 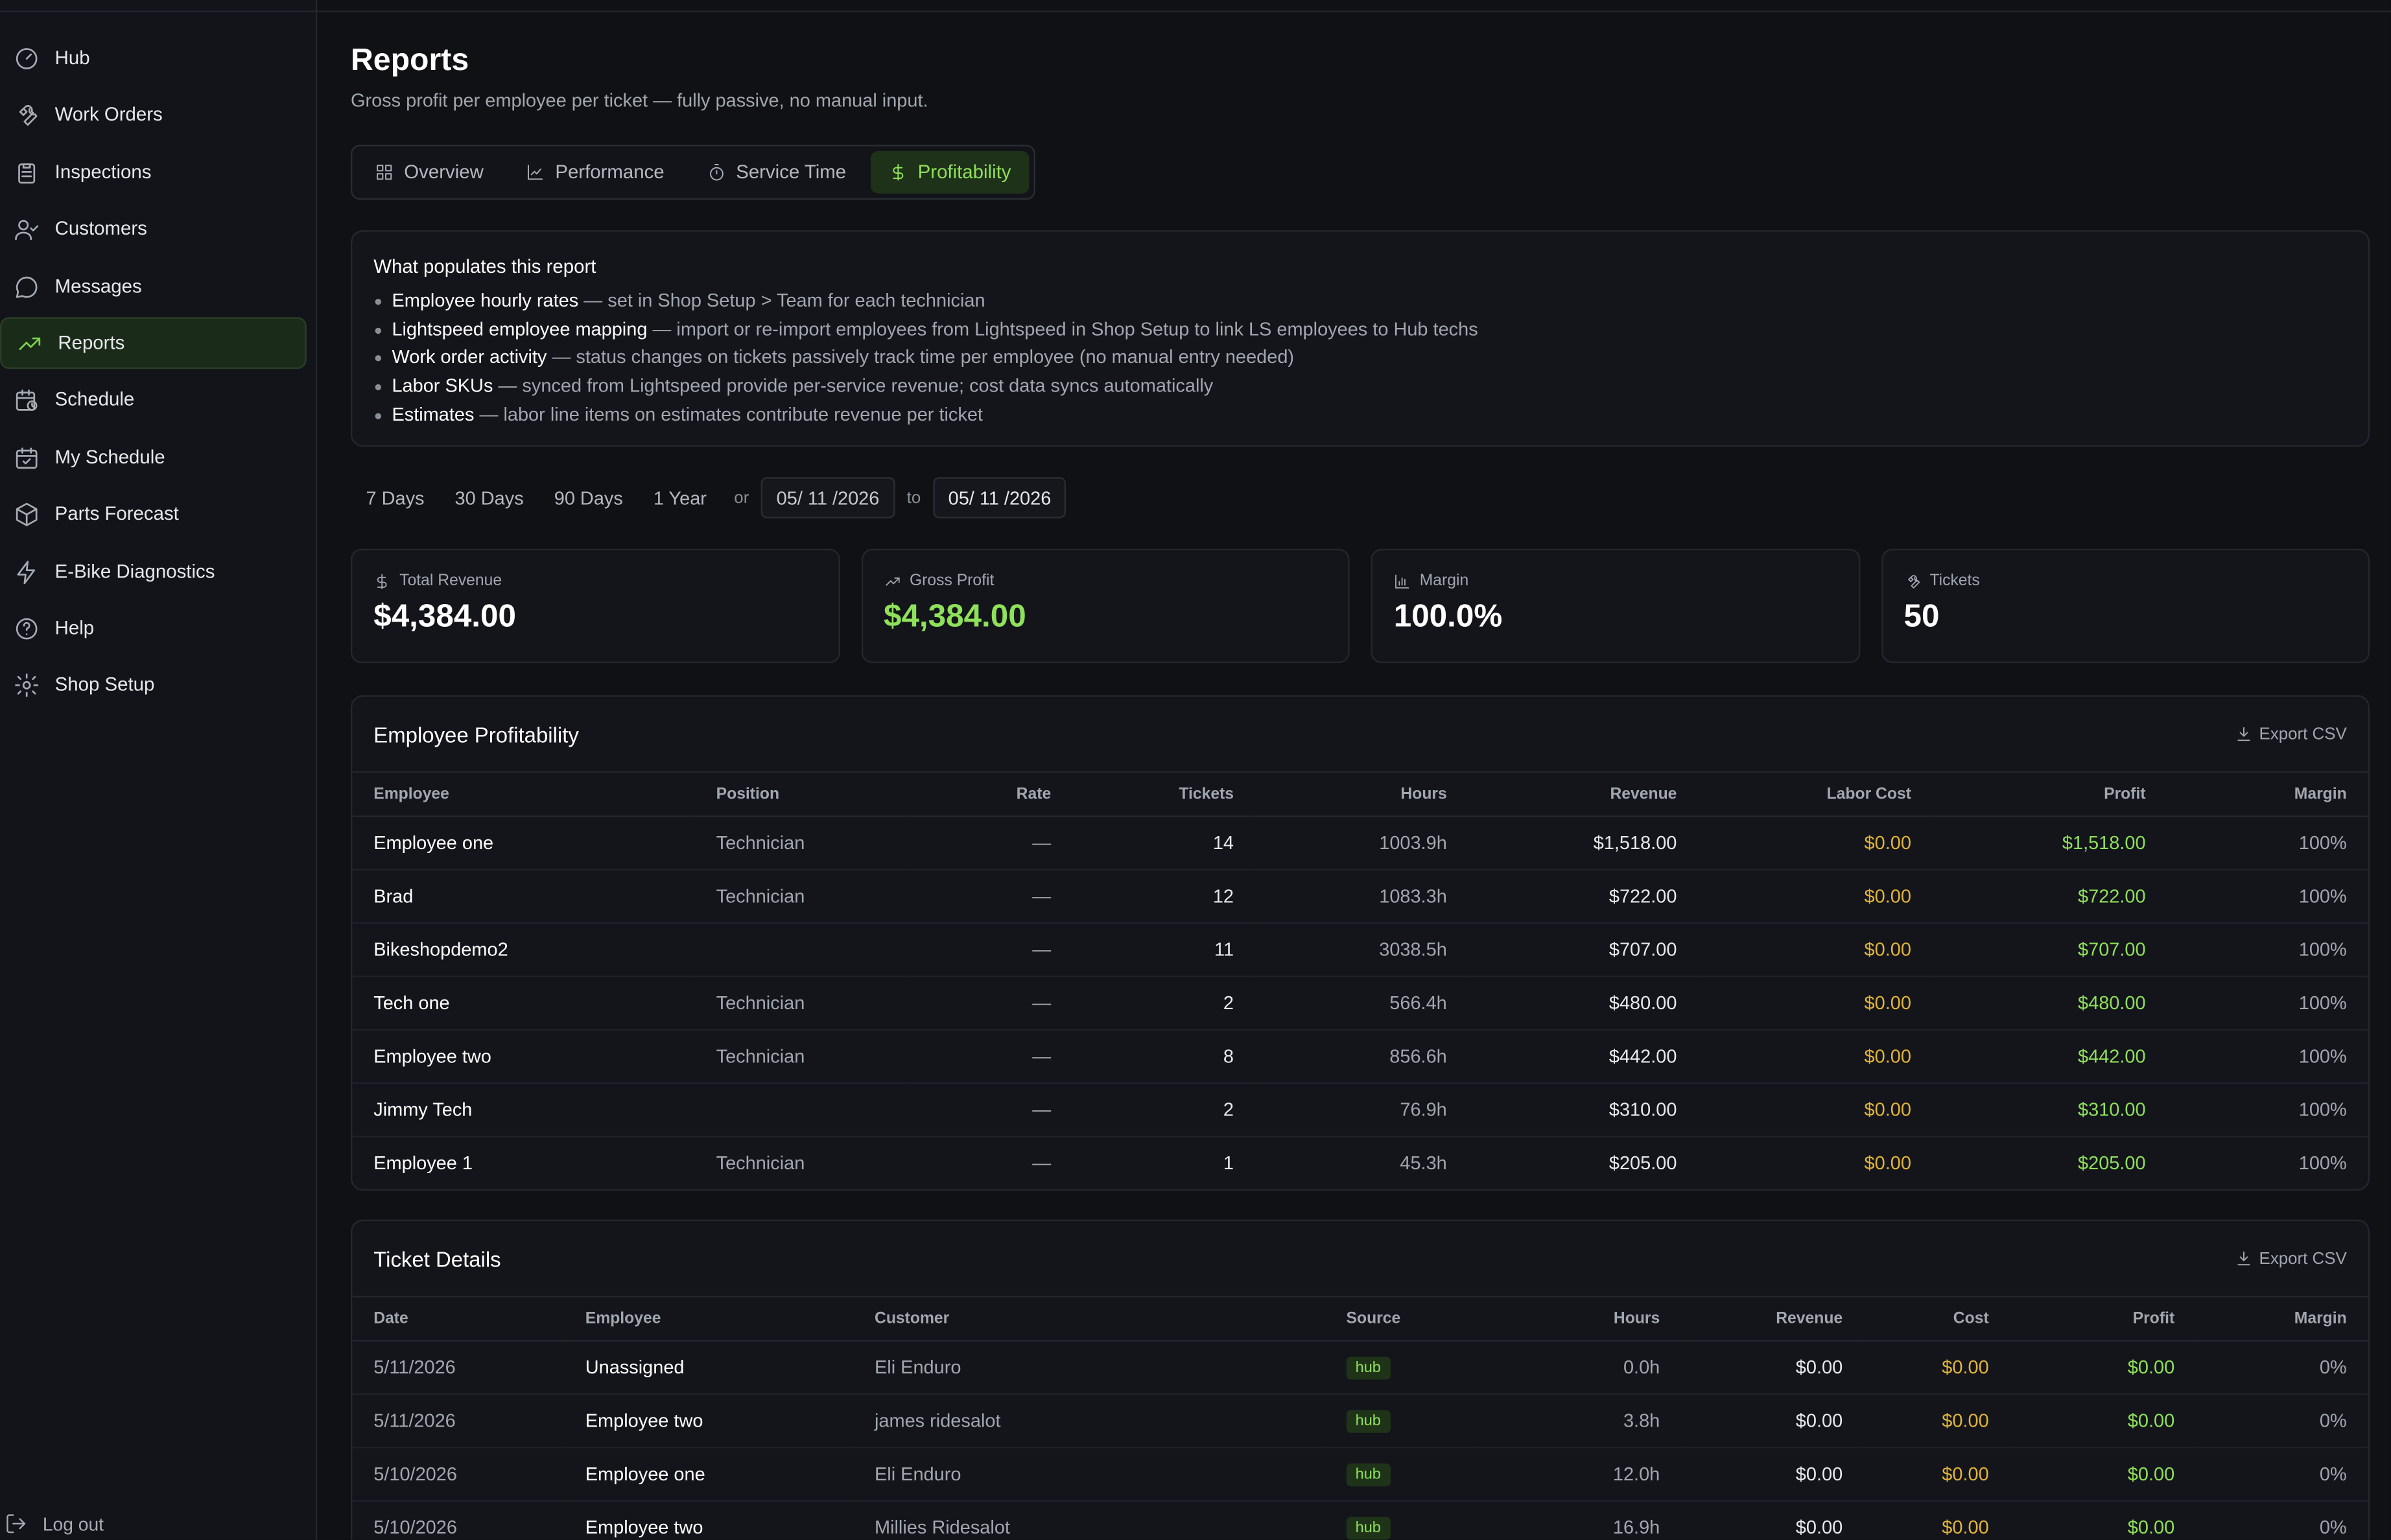 I want to click on range-1-year-button: 1 Year, so click(x=680, y=498).